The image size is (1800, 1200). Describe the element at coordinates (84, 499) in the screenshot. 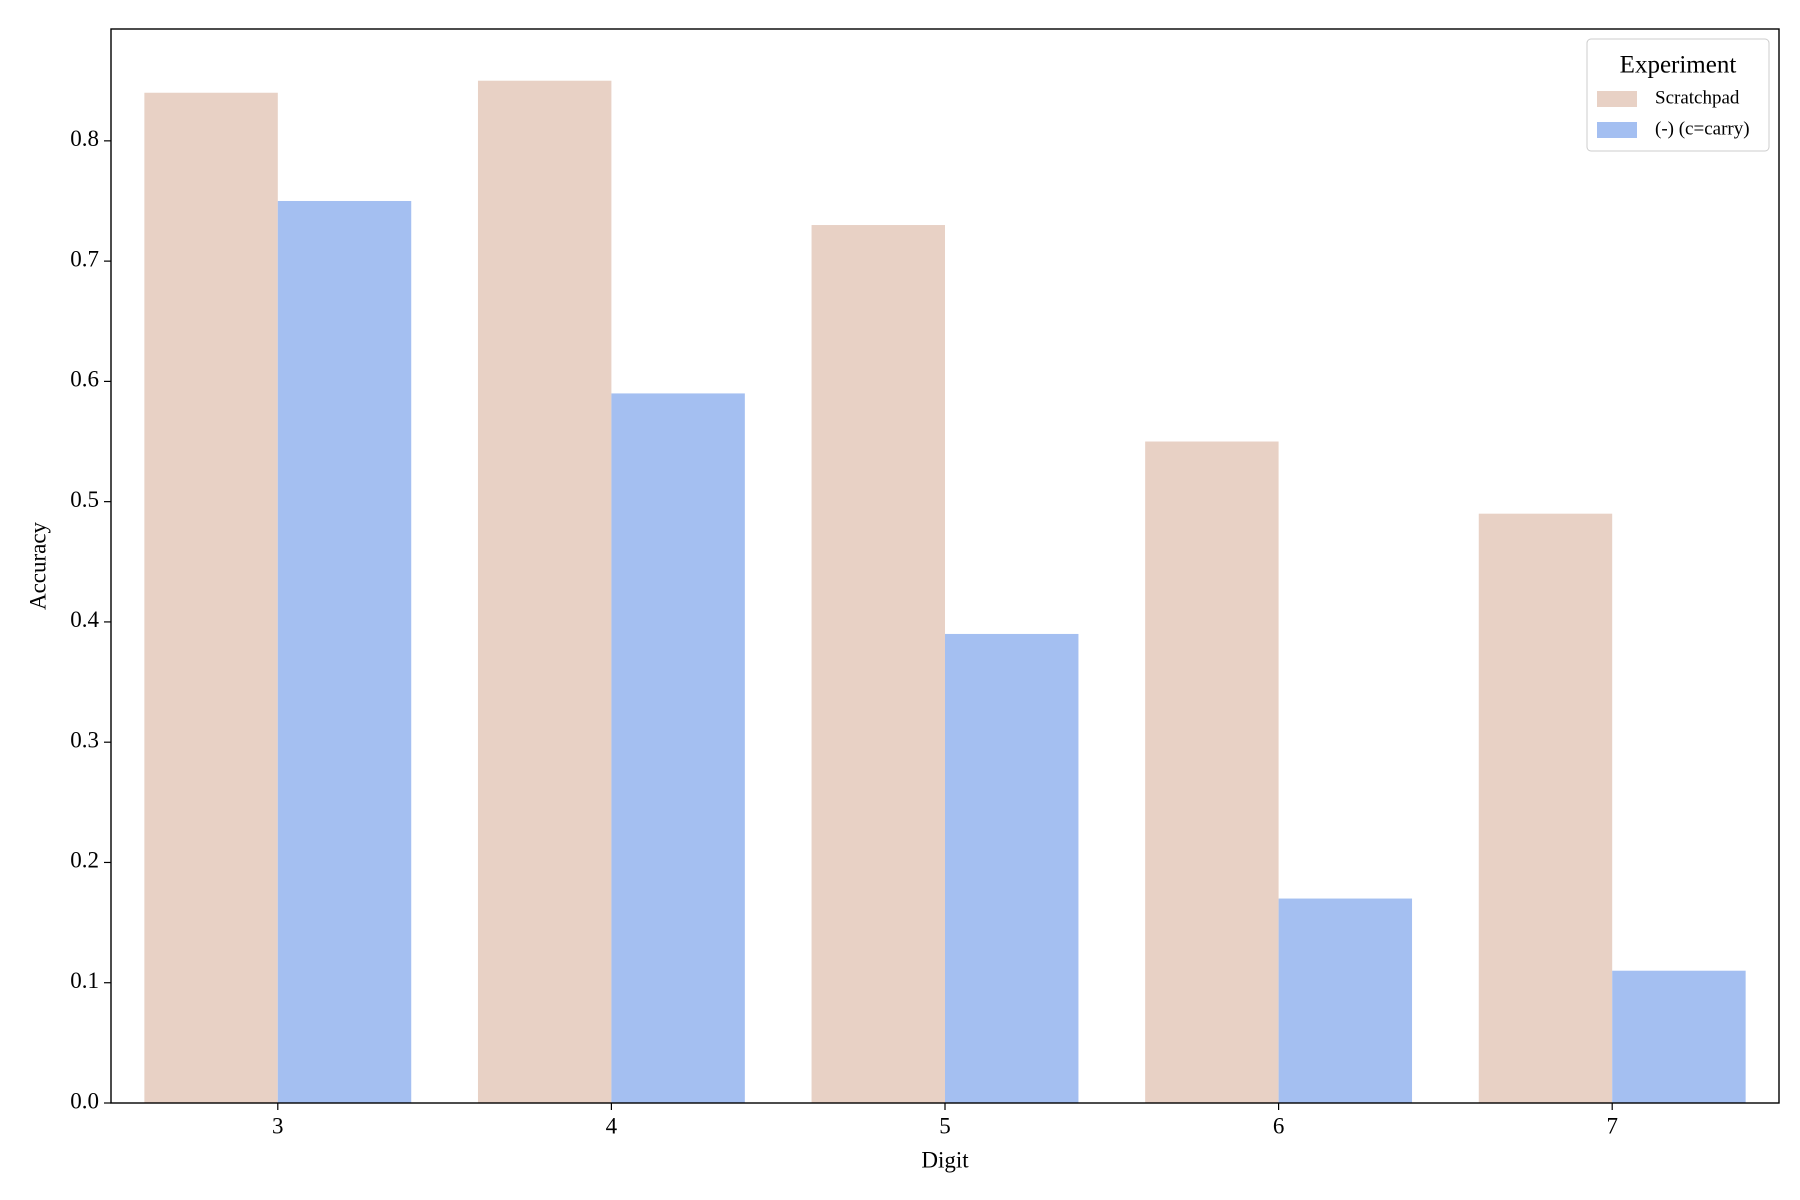

I see `y-tick-label: 0.5` at that location.